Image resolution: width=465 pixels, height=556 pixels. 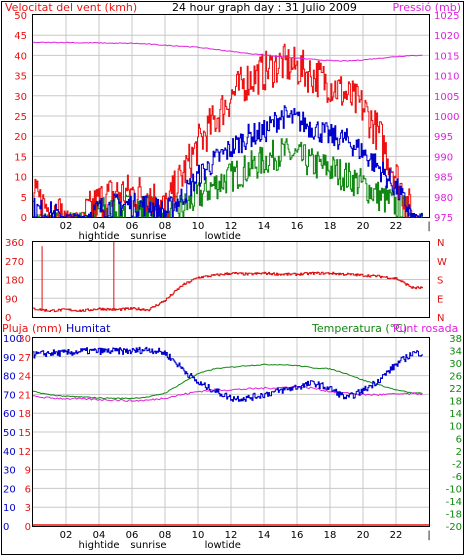 What do you see at coordinates (227, 381) in the screenshot?
I see `temperature-line` at bounding box center [227, 381].